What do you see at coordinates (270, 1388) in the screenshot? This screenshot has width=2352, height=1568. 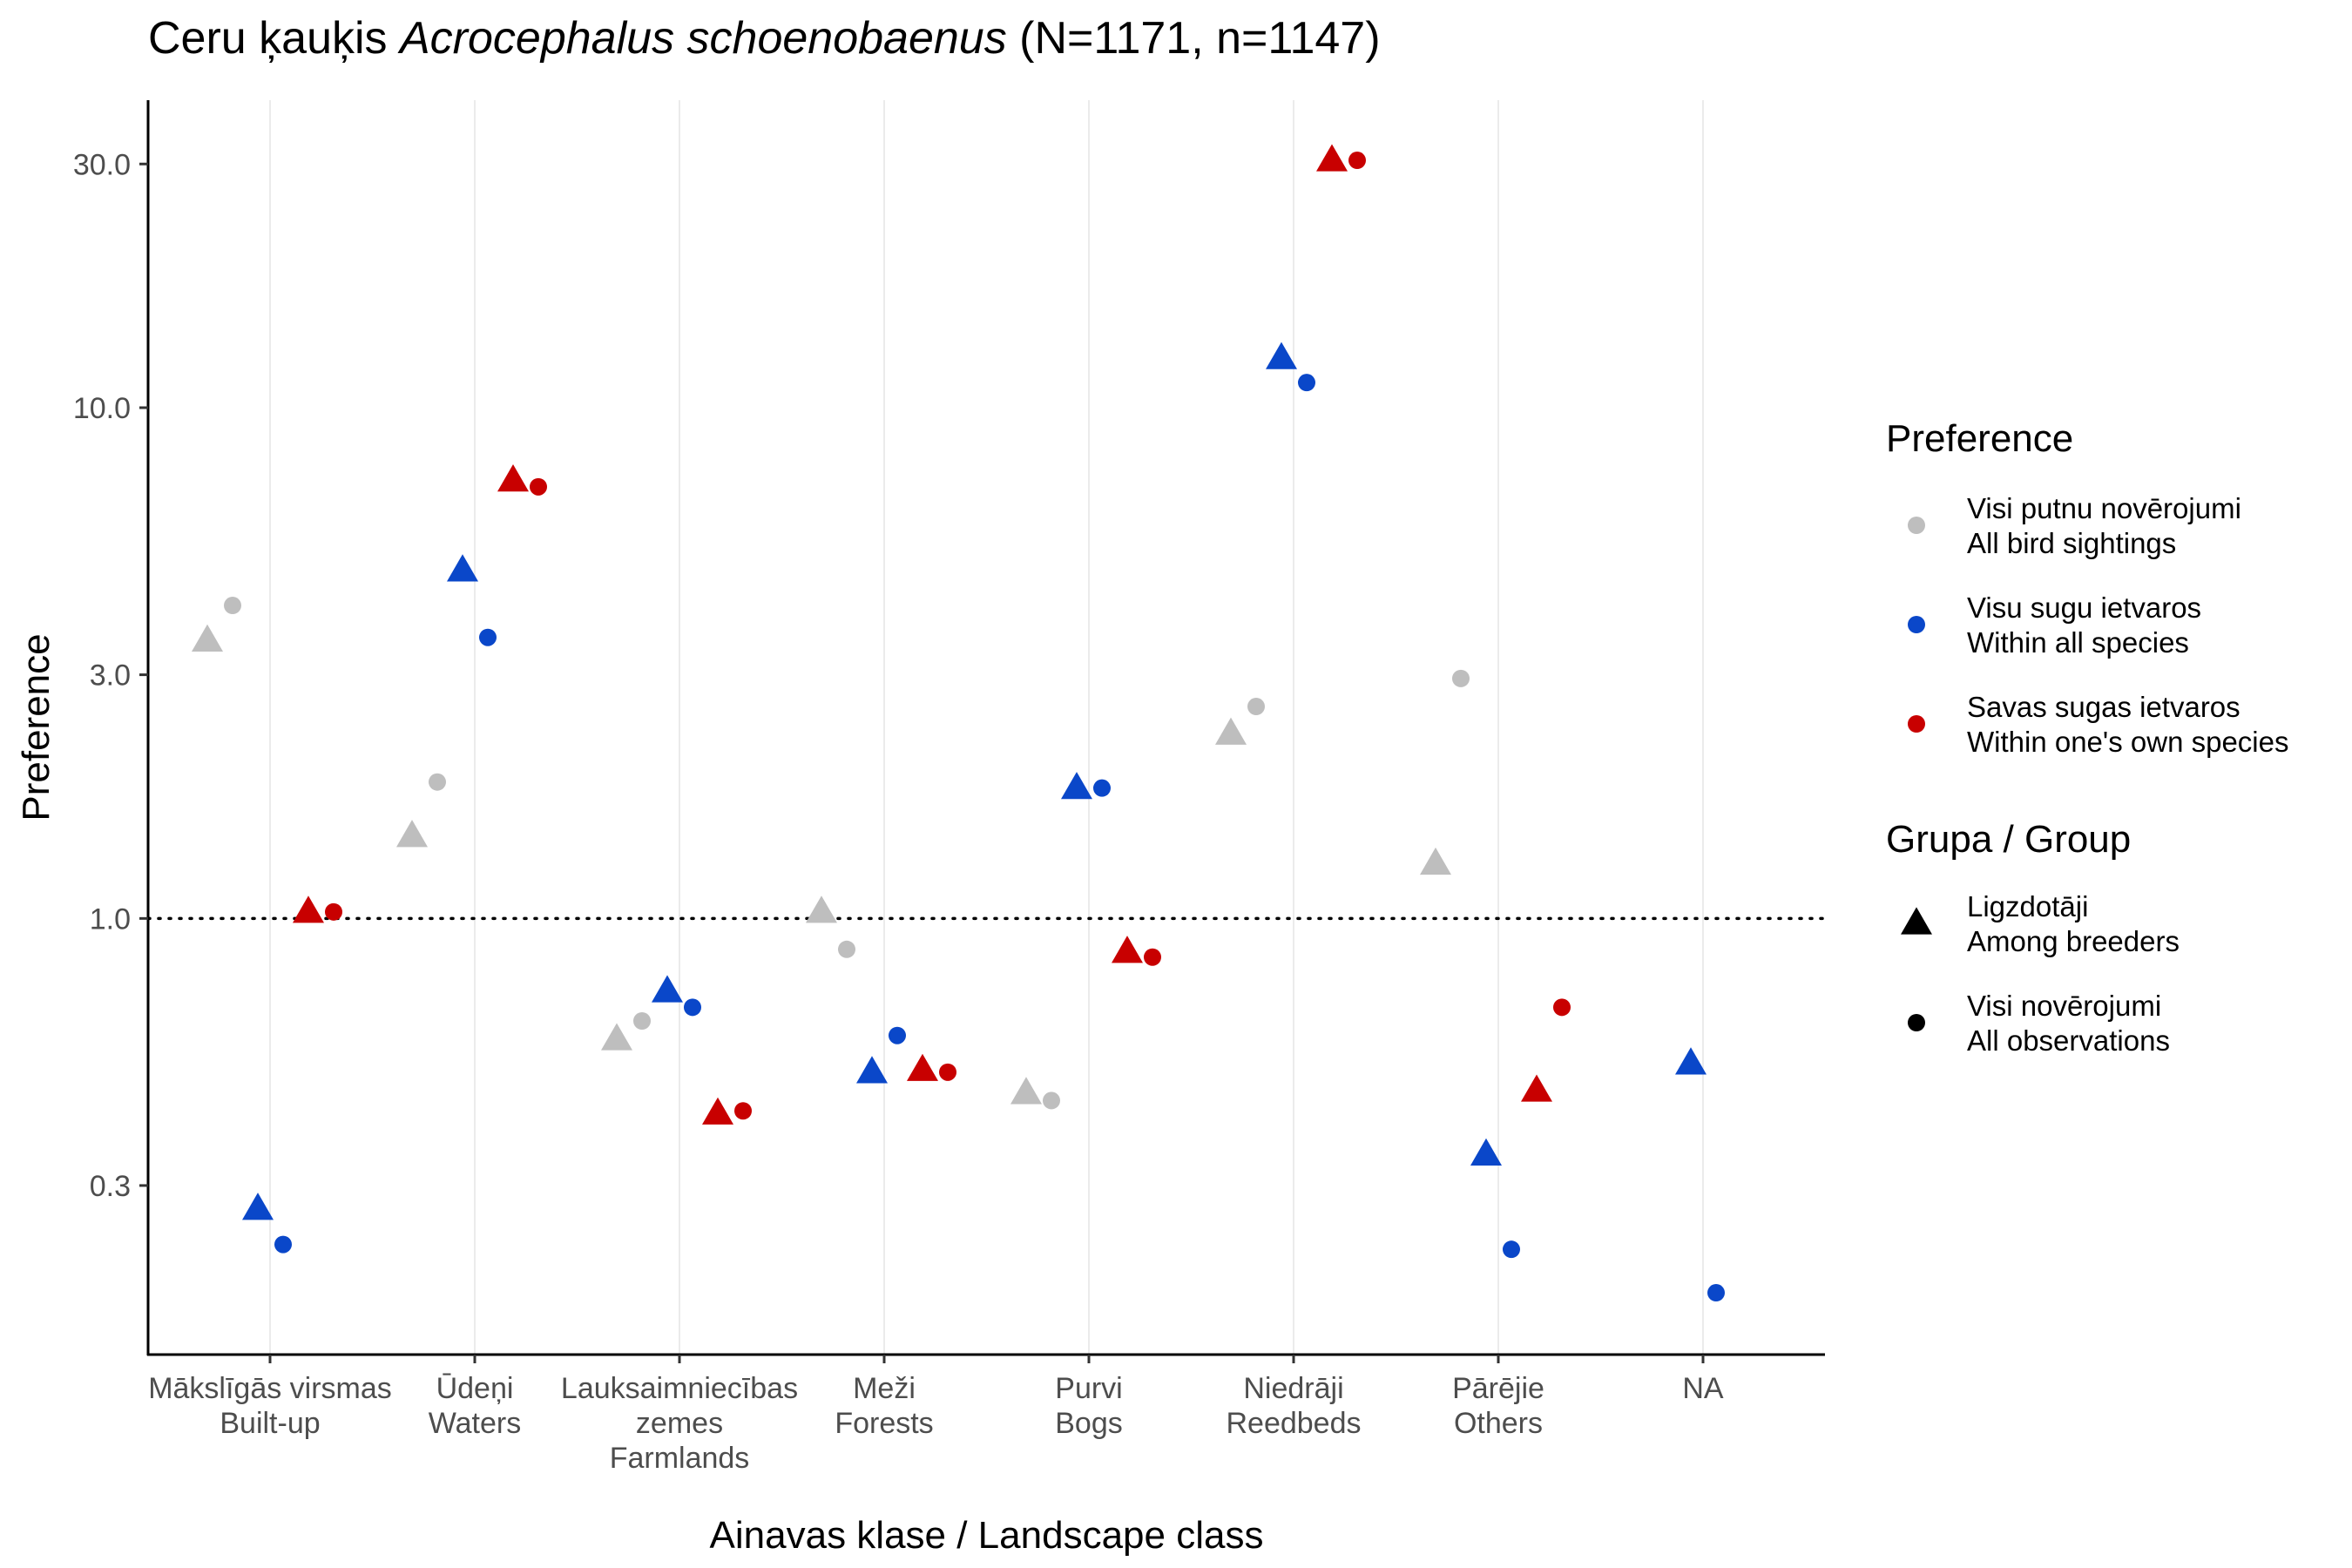 I see `x-tick-label-builtup-0: Mākslīgās virsmas` at bounding box center [270, 1388].